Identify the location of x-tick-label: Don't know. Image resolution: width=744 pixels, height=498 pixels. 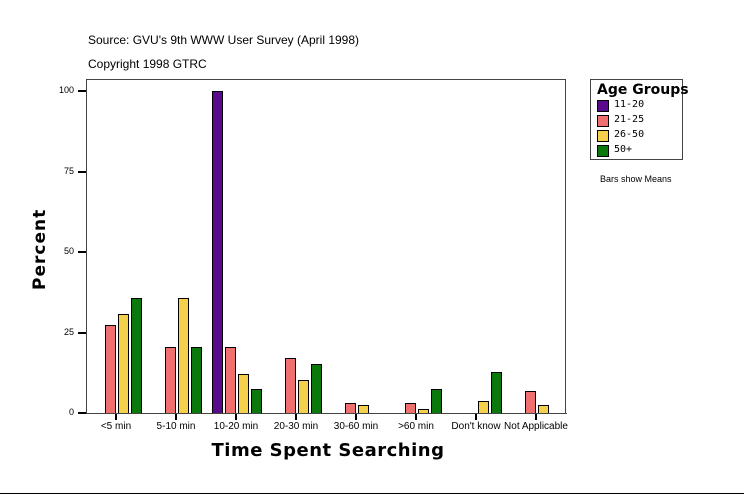
(476, 426).